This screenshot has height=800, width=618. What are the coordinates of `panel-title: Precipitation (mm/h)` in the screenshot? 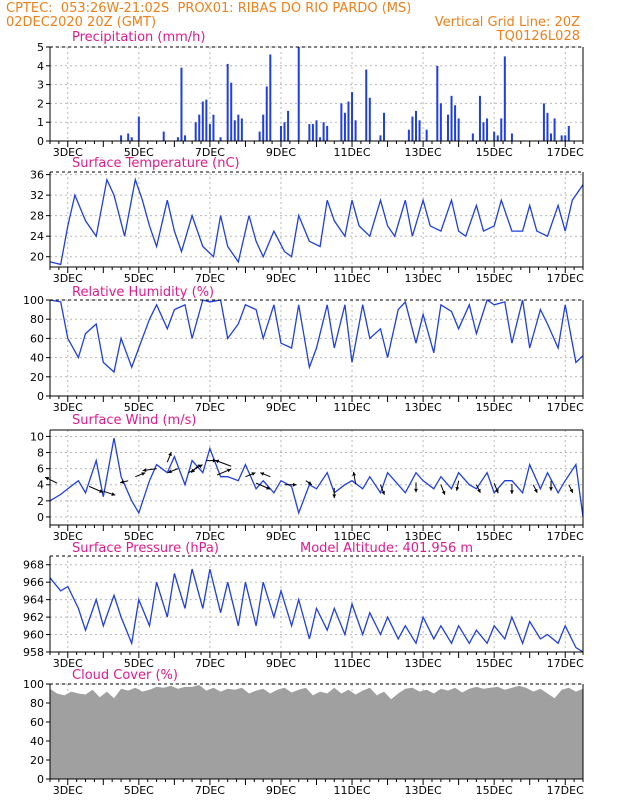 It's located at (138, 37).